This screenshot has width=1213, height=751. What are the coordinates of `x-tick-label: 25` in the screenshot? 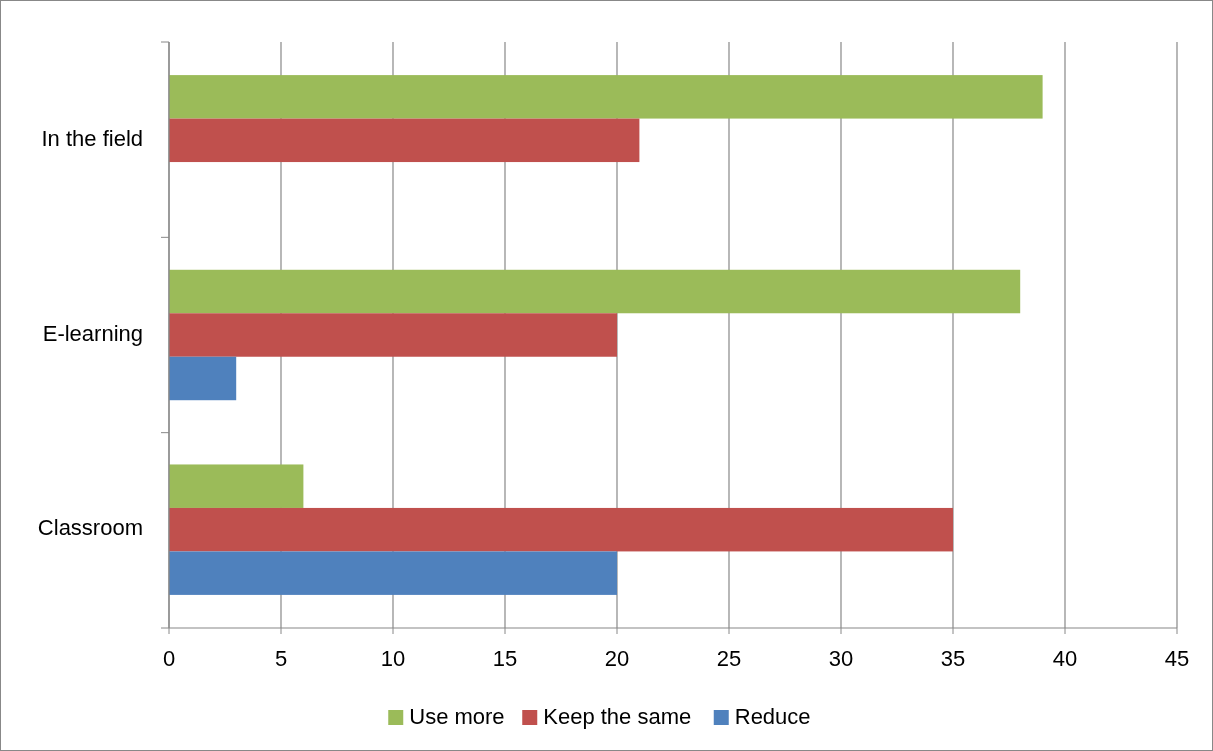 It's located at (729, 658).